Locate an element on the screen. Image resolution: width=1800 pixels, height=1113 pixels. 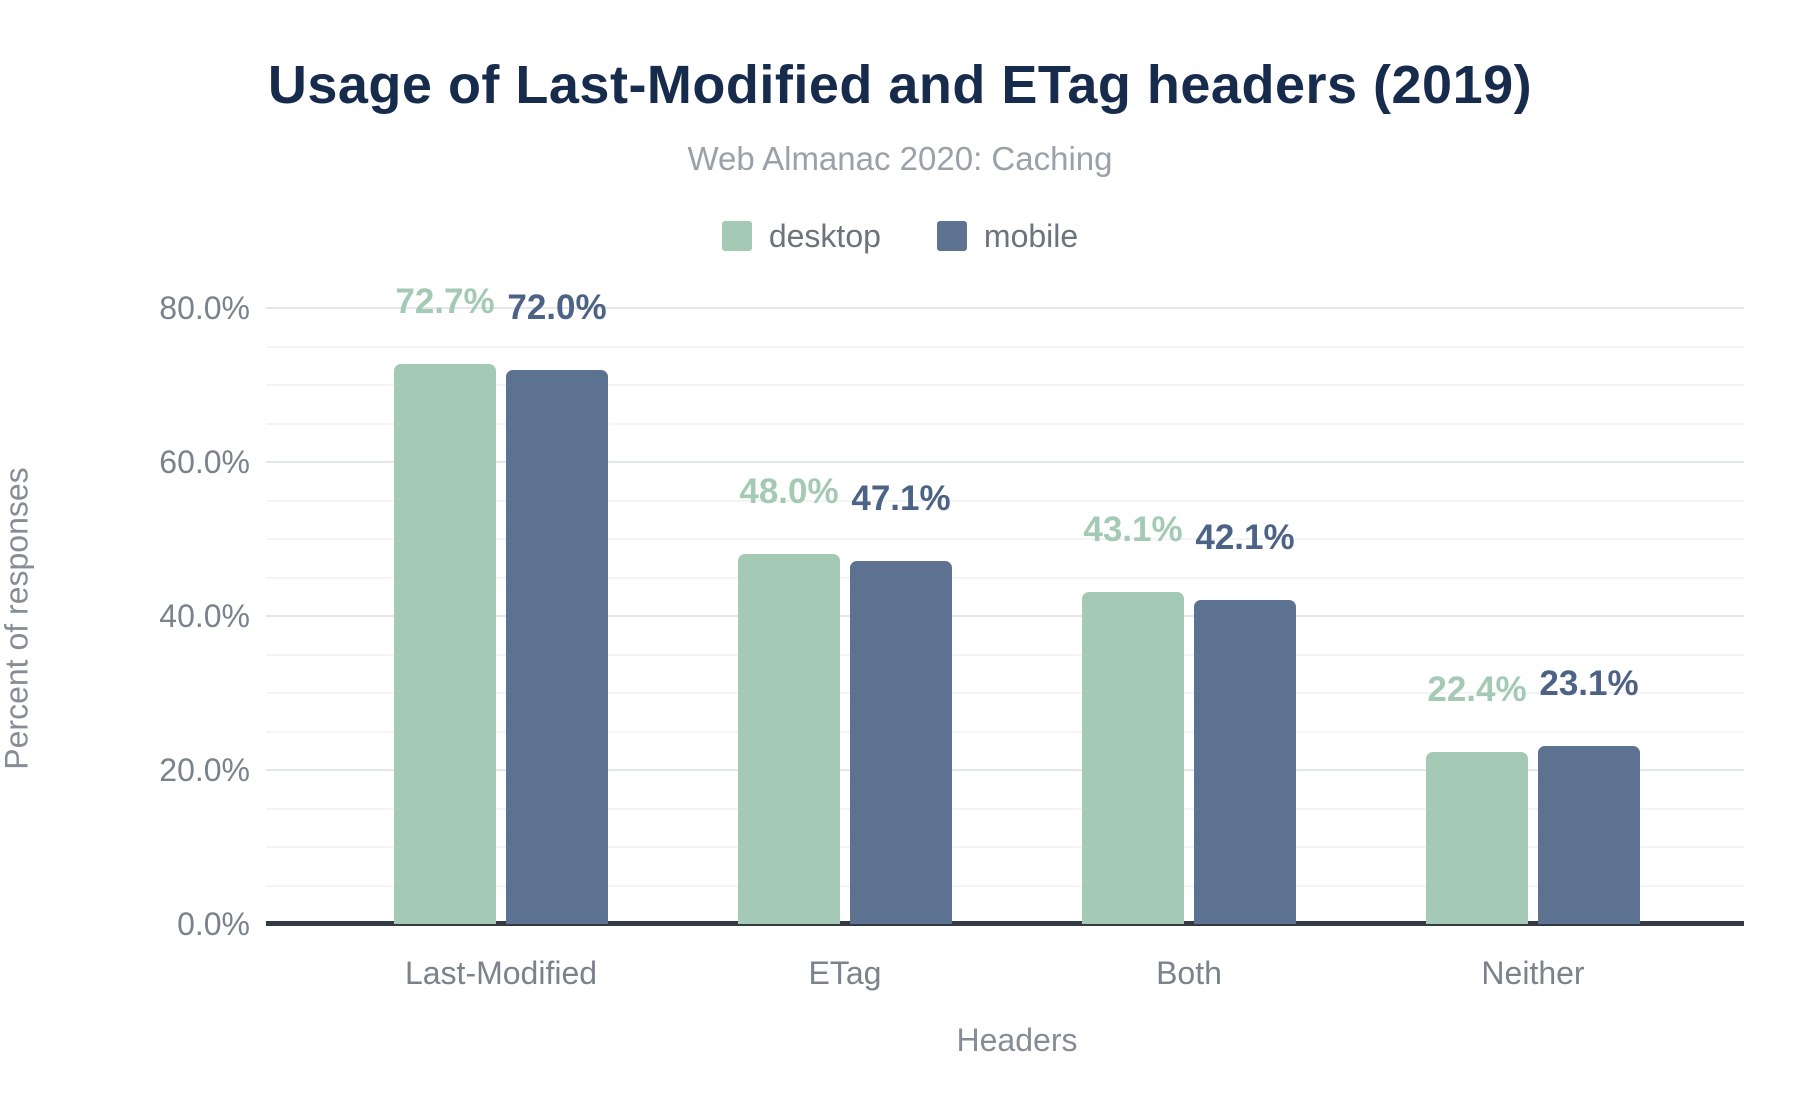
mobile-legend-swatch is located at coordinates (951, 236).